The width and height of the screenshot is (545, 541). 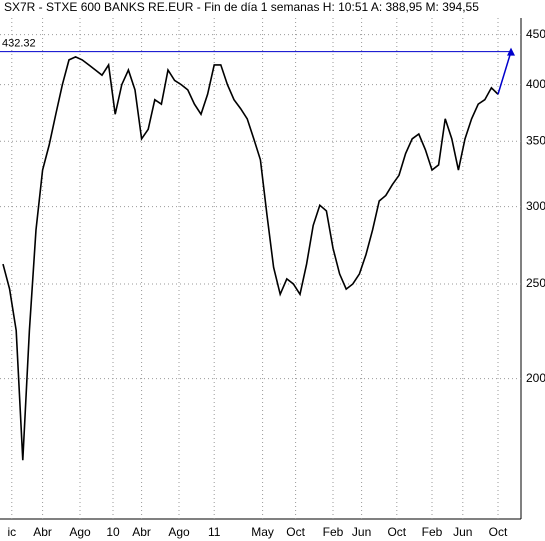 What do you see at coordinates (535, 34) in the screenshot?
I see `y-tick-label: 450` at bounding box center [535, 34].